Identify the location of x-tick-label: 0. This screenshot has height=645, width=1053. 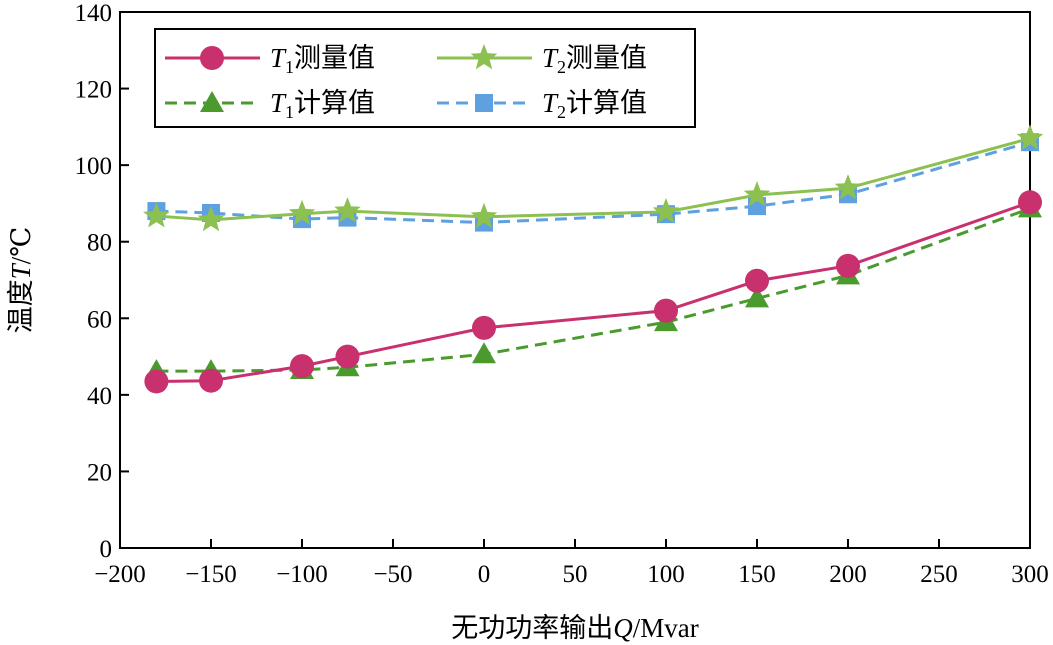
(484, 574).